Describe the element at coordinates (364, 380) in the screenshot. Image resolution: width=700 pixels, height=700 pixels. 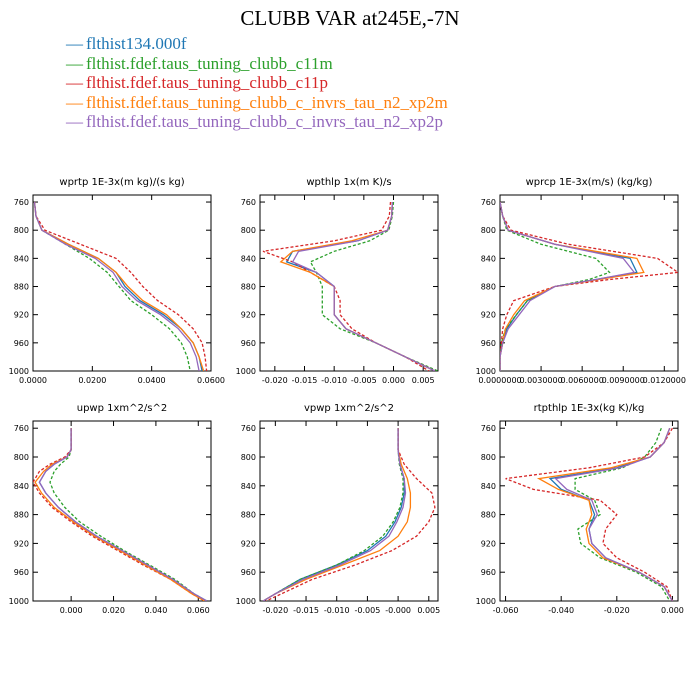
I see `x-tick-label: -0.005` at that location.